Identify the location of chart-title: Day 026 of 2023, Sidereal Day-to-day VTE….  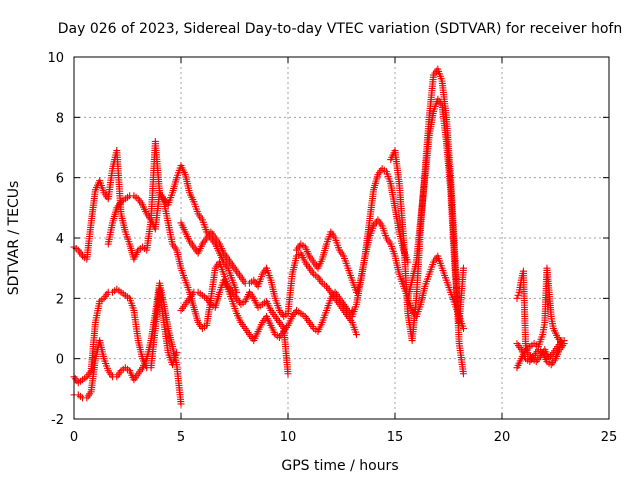
(340, 29).